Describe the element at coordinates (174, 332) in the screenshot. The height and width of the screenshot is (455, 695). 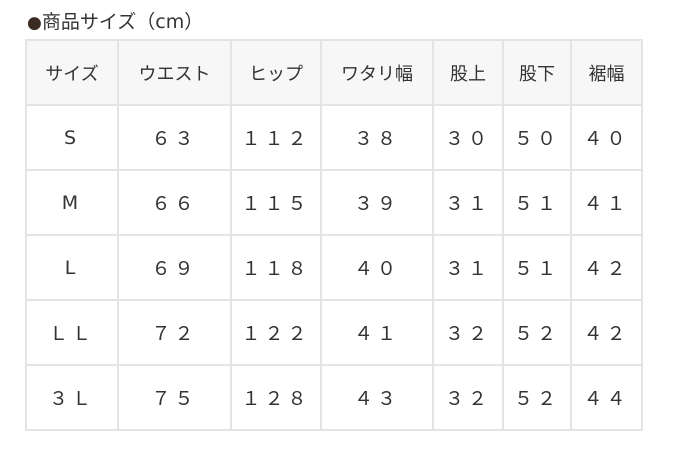
I see `table-cell: ７２` at that location.